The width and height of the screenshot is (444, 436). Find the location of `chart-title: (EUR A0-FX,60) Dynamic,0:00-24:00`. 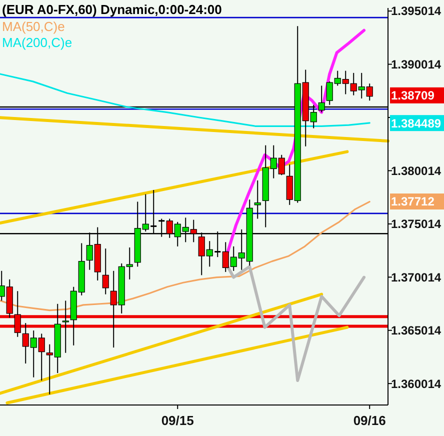

chart-title: (EUR A0-FX,60) Dynamic,0:00-24:00 is located at coordinates (112, 9).